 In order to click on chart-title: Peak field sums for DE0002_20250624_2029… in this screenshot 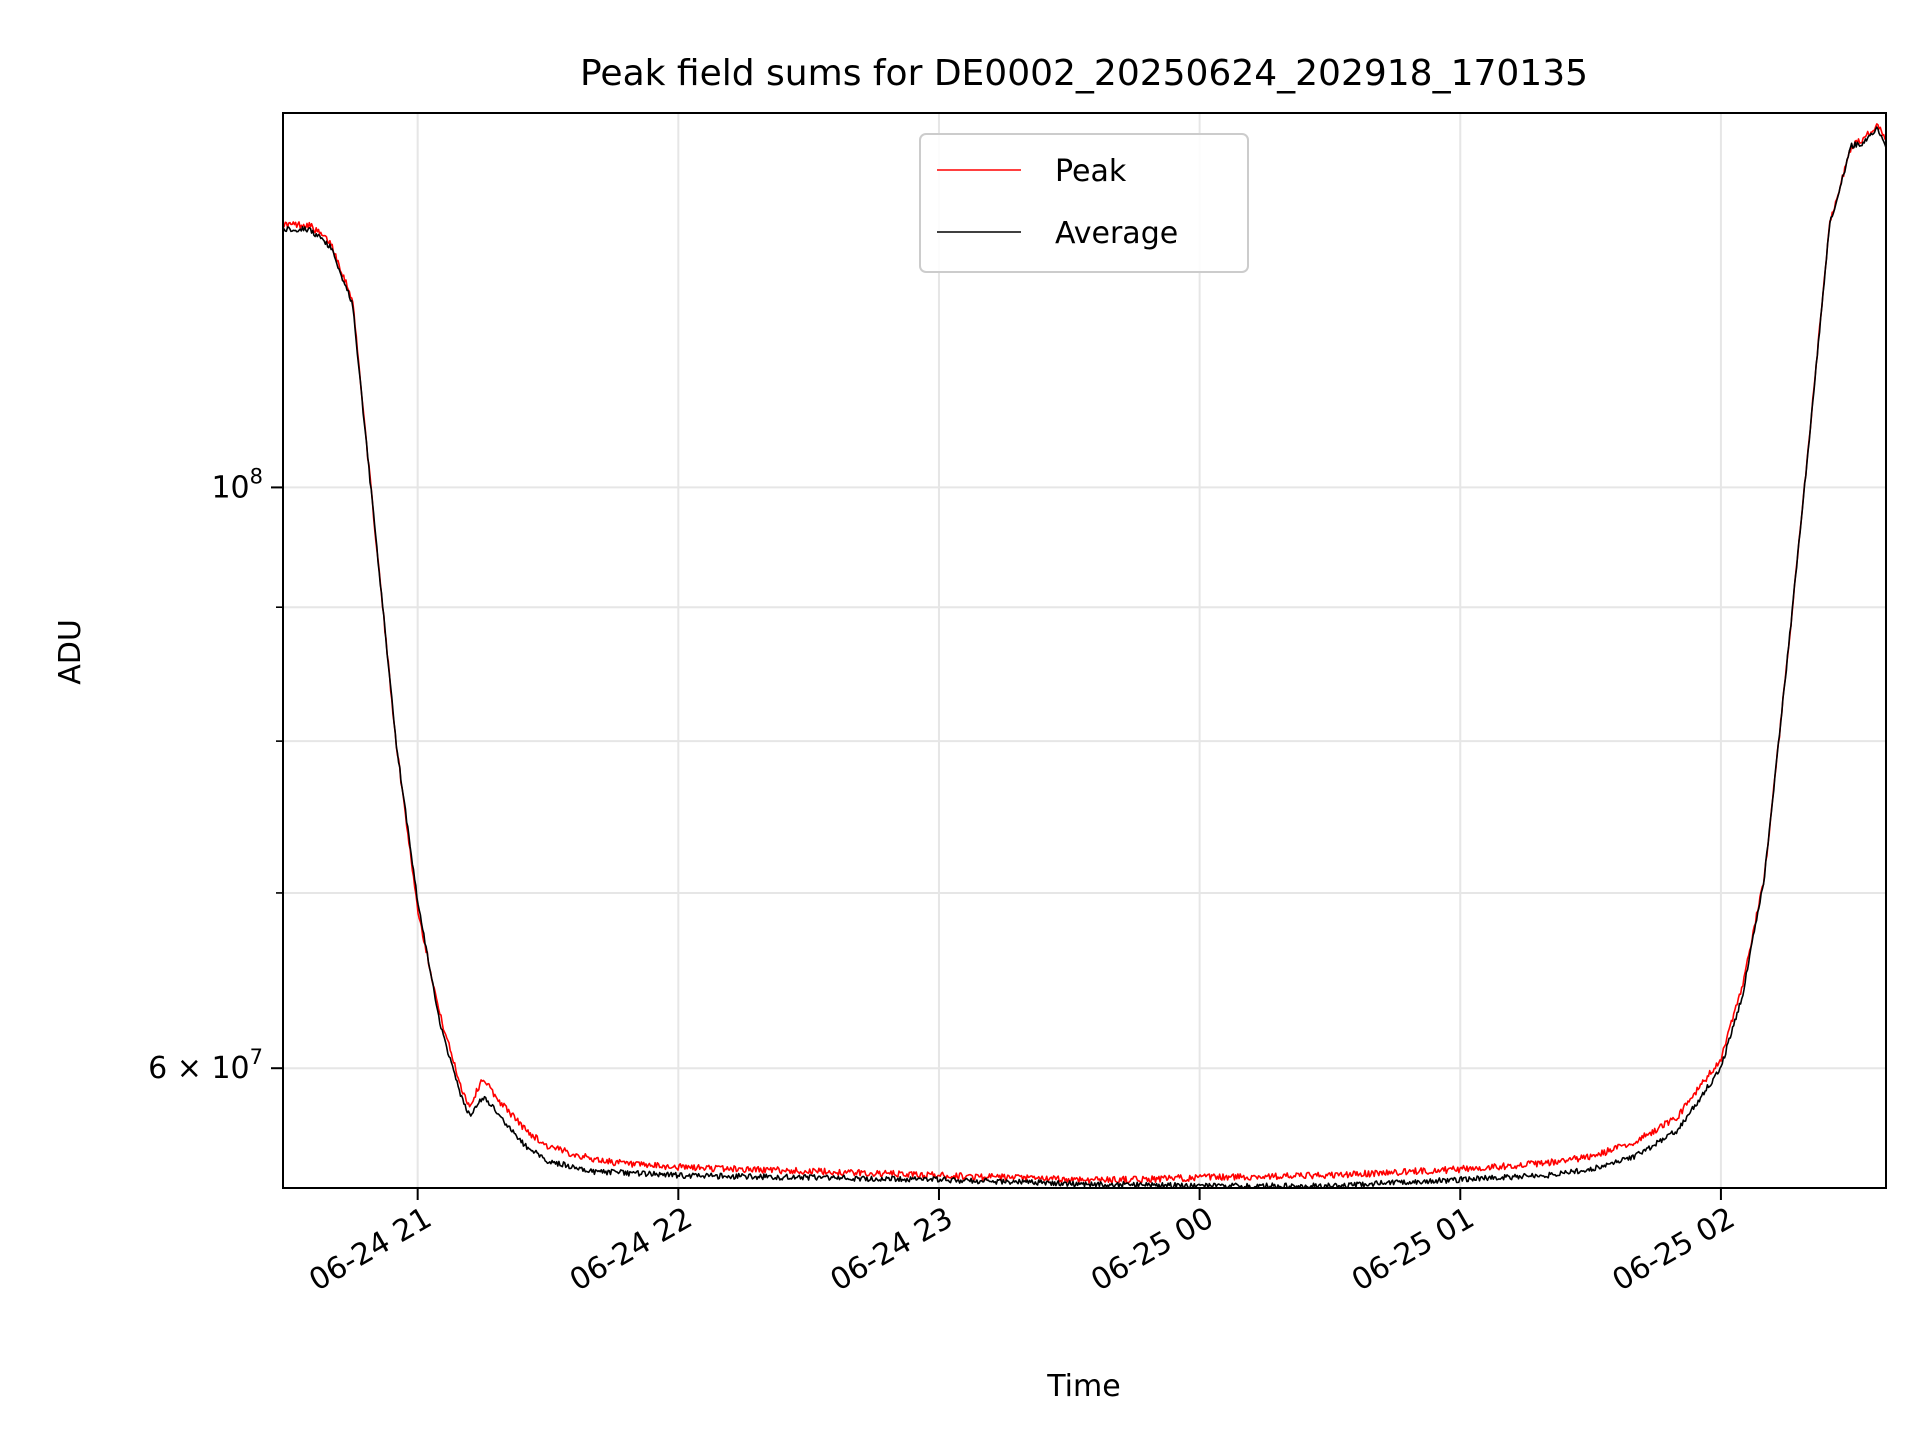, I will do `click(1084, 73)`.